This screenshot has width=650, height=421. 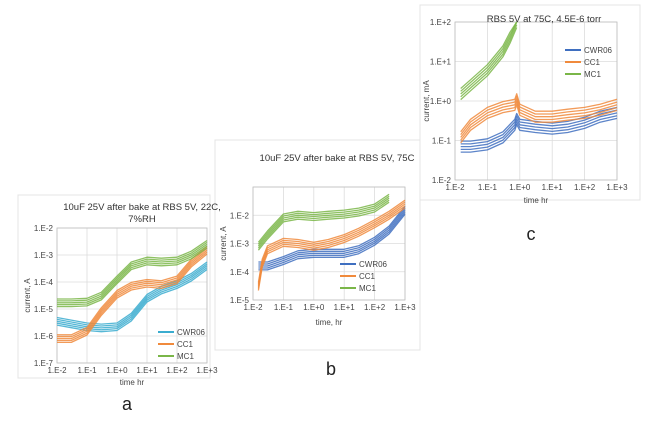 What do you see at coordinates (142, 219) in the screenshot?
I see `chart-title: 7%RH` at bounding box center [142, 219].